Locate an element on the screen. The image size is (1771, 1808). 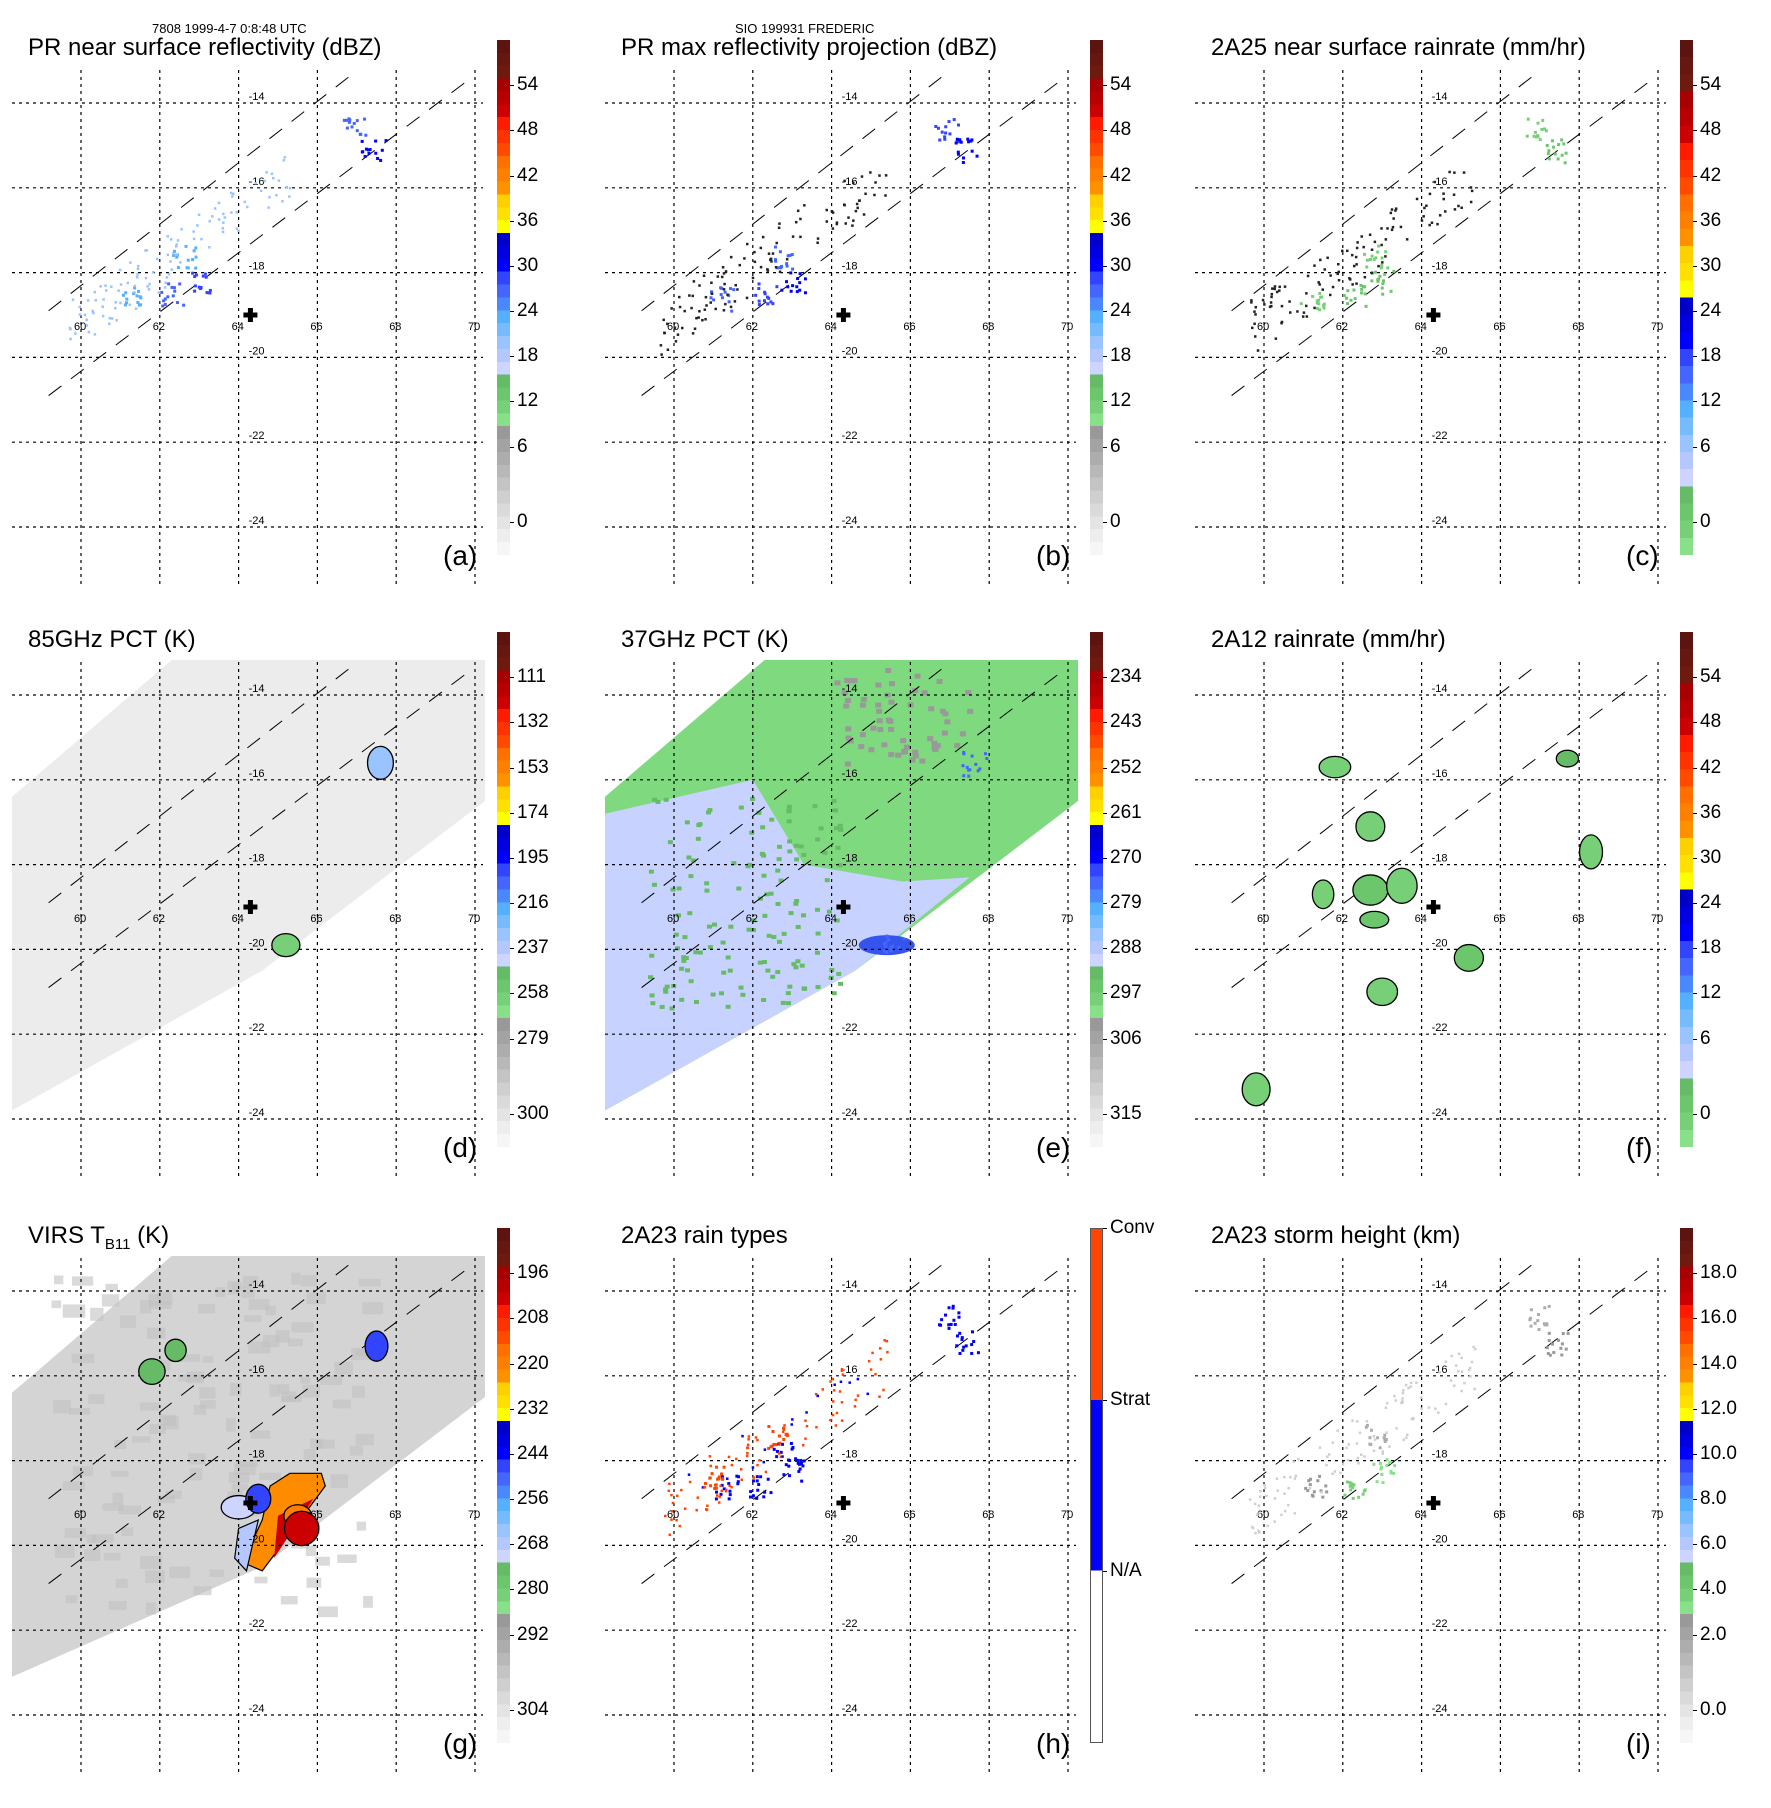
colorbar-tick-label: 306 is located at coordinates (1122, 1038).